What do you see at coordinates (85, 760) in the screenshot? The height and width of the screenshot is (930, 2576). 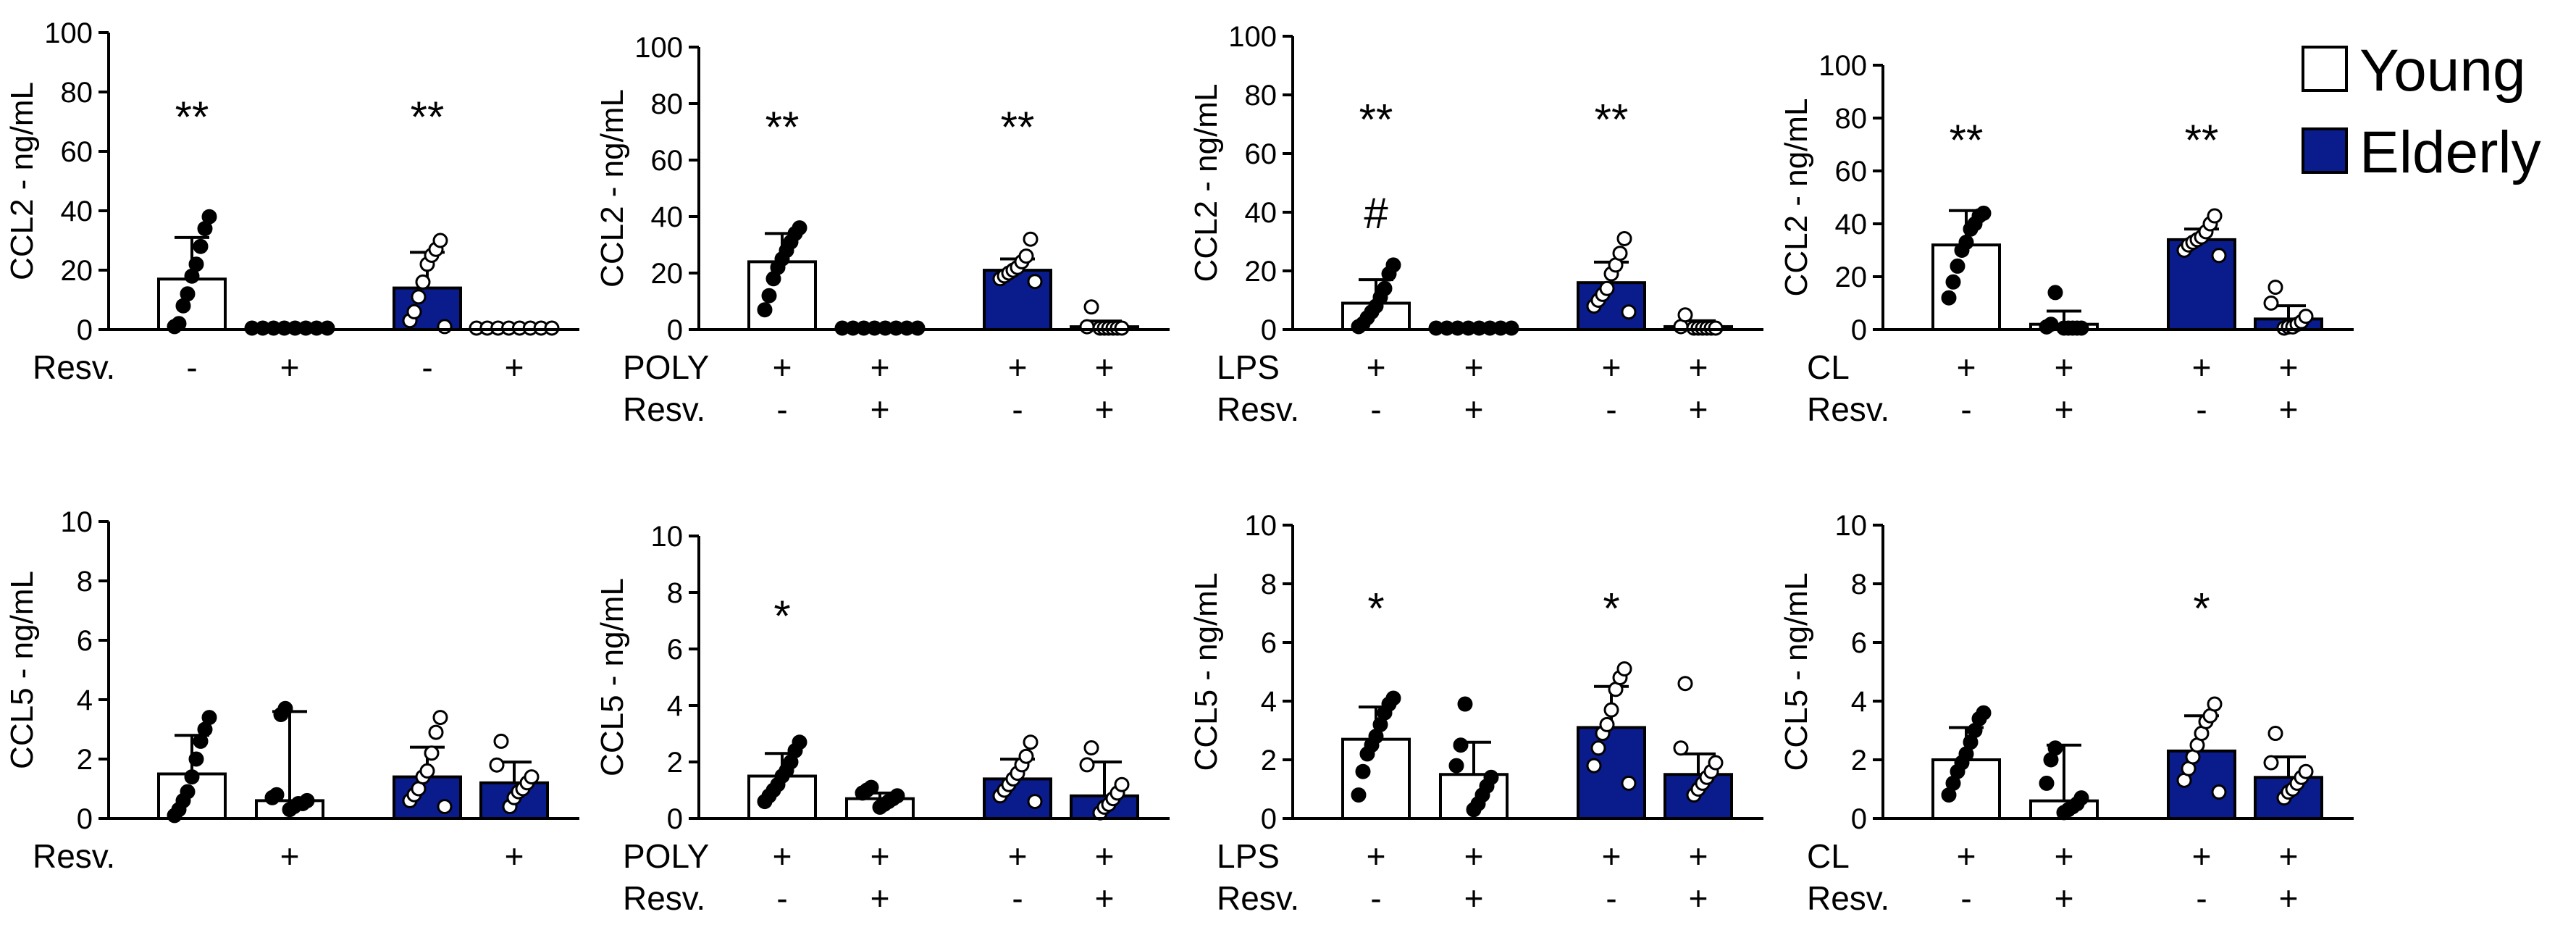 I see `y-tick-label: 2` at bounding box center [85, 760].